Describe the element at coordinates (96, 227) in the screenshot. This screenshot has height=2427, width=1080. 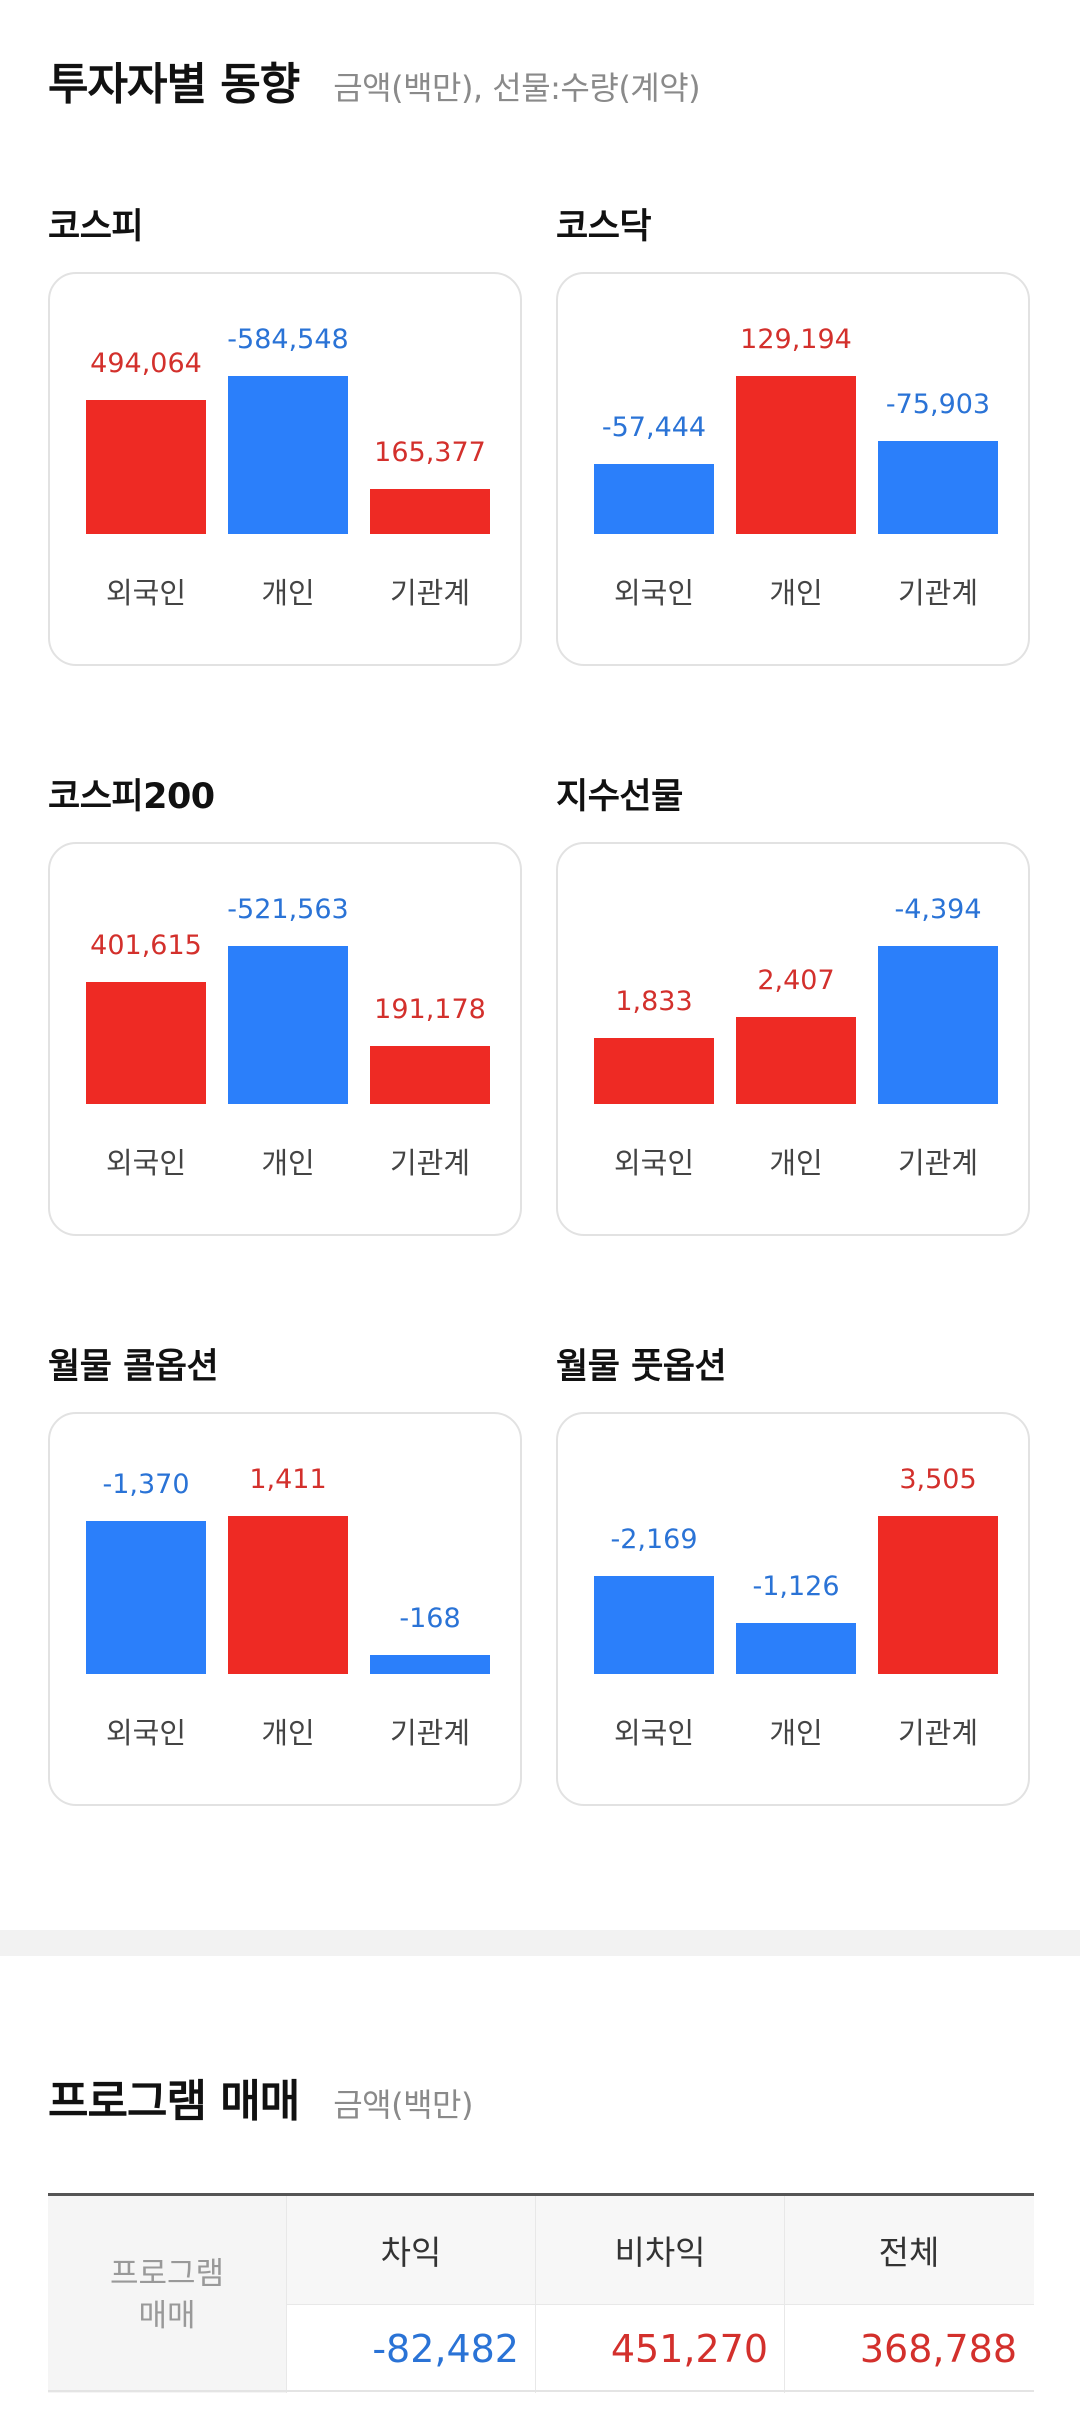
I see `chart-title: 코스피` at that location.